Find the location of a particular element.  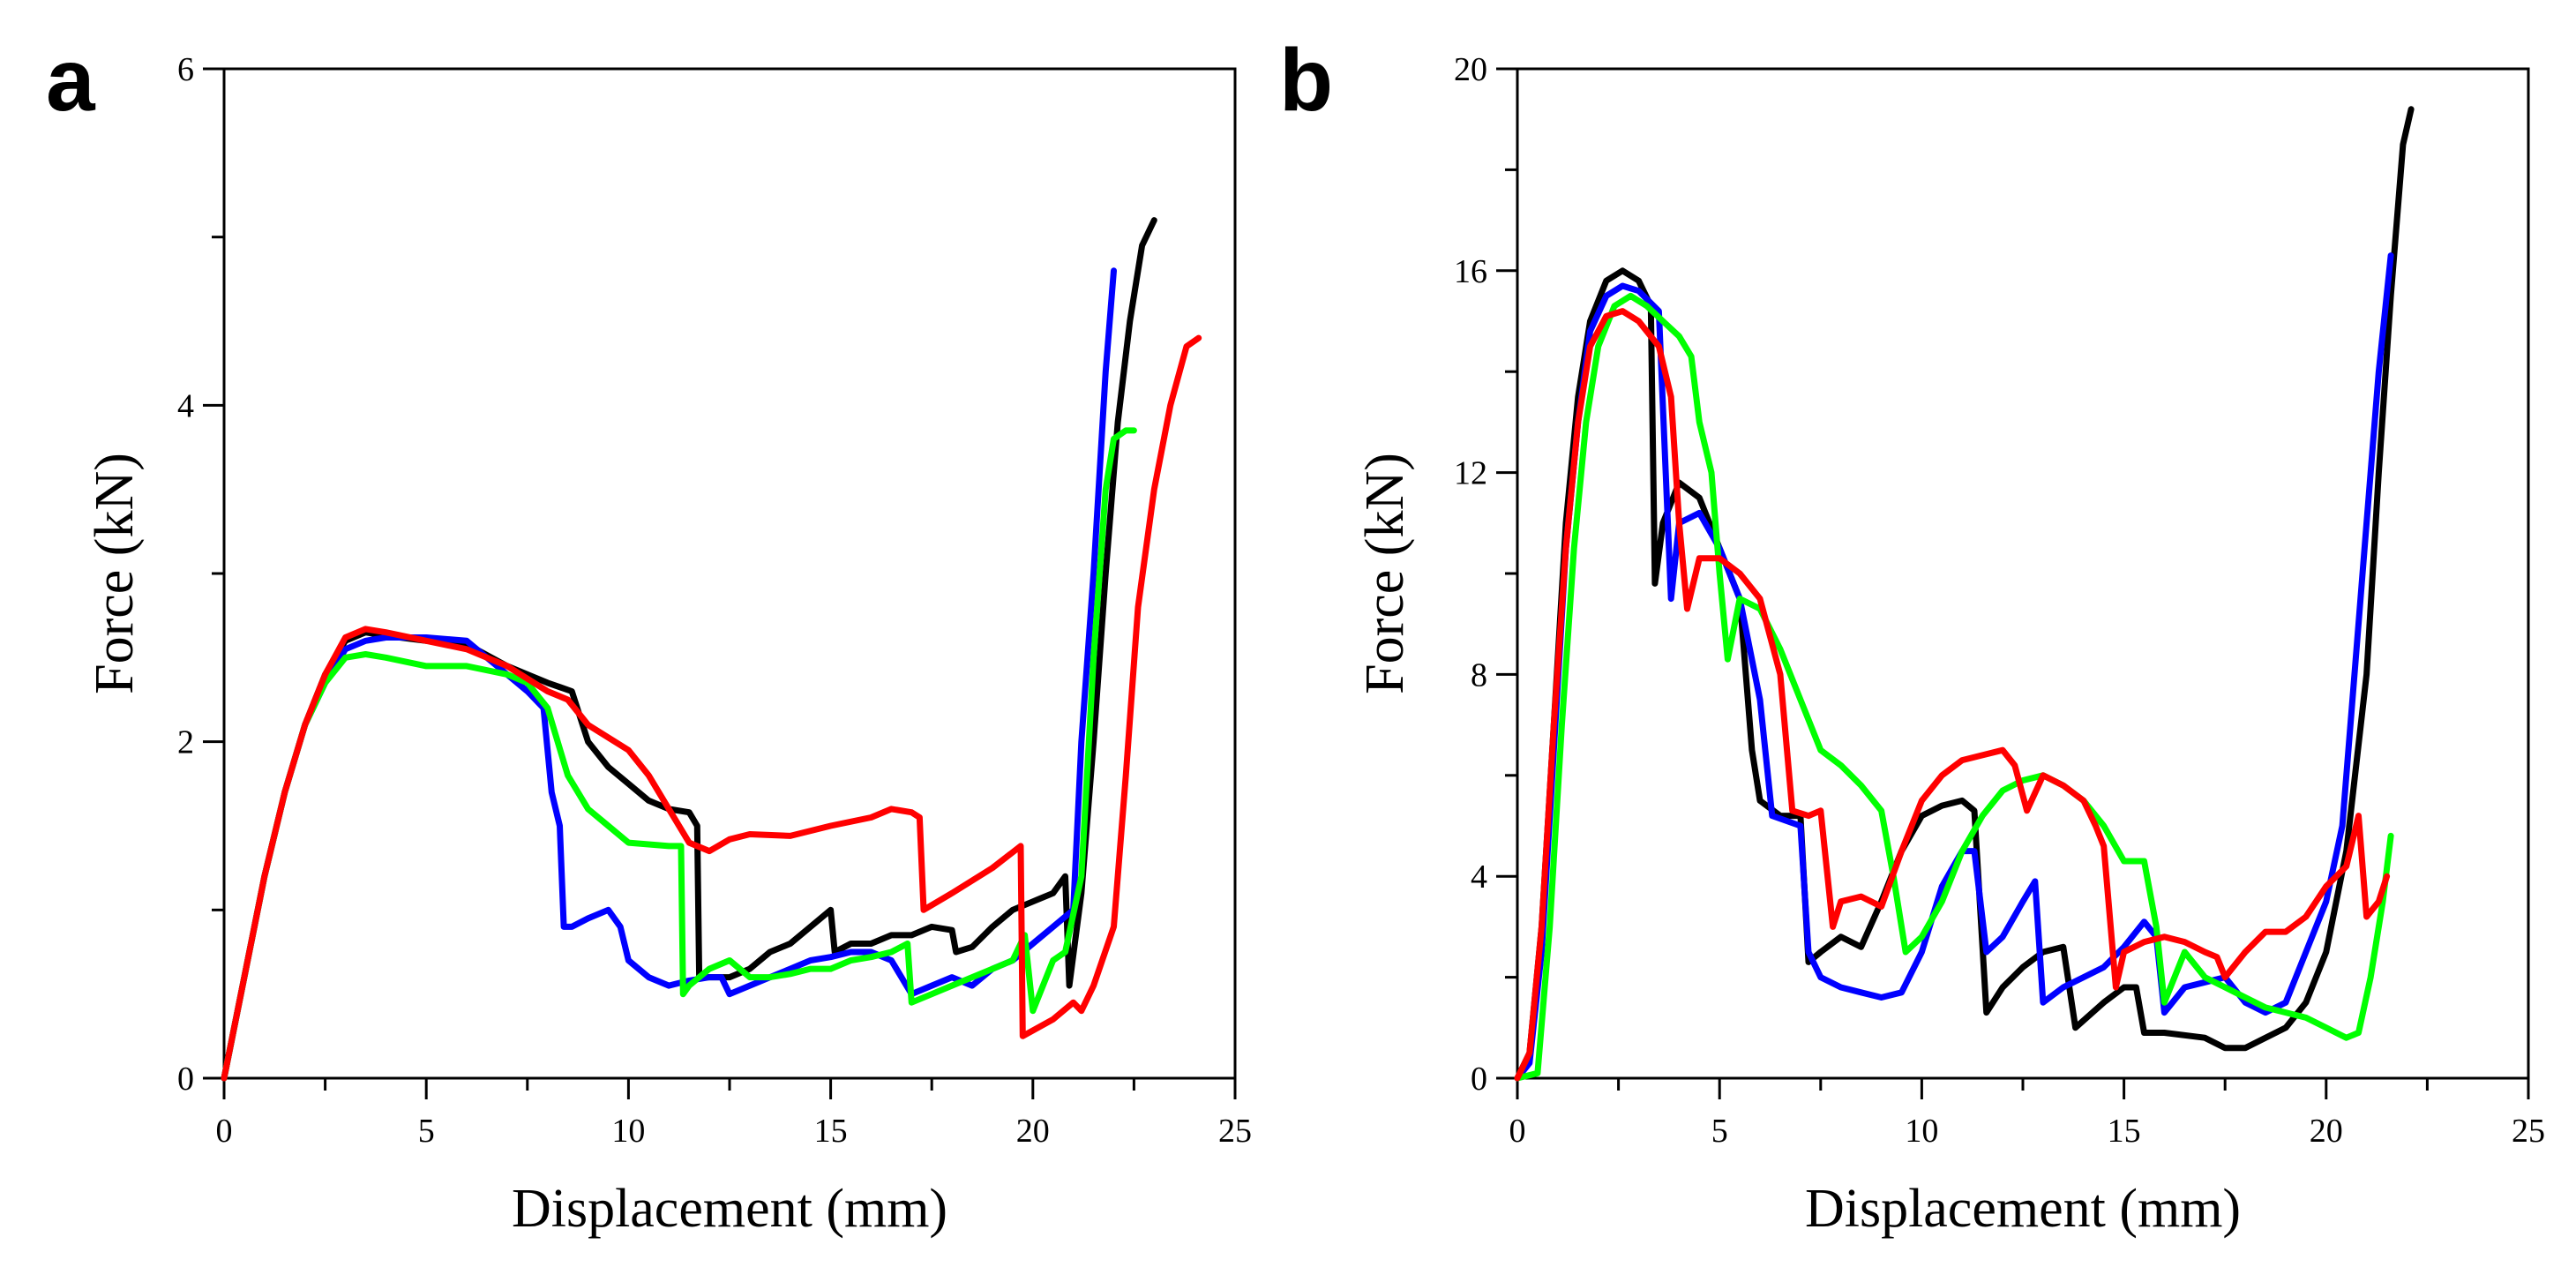

panel-b-x-tick-label: 20 is located at coordinates (2327, 1131).